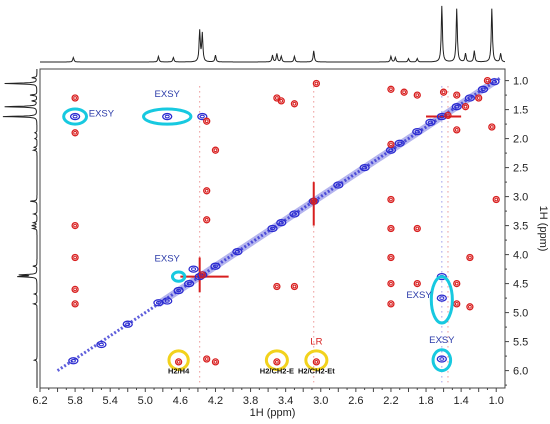 This screenshot has width=550, height=424. What do you see at coordinates (520, 343) in the screenshot?
I see `y-tick-label: 5.5` at bounding box center [520, 343].